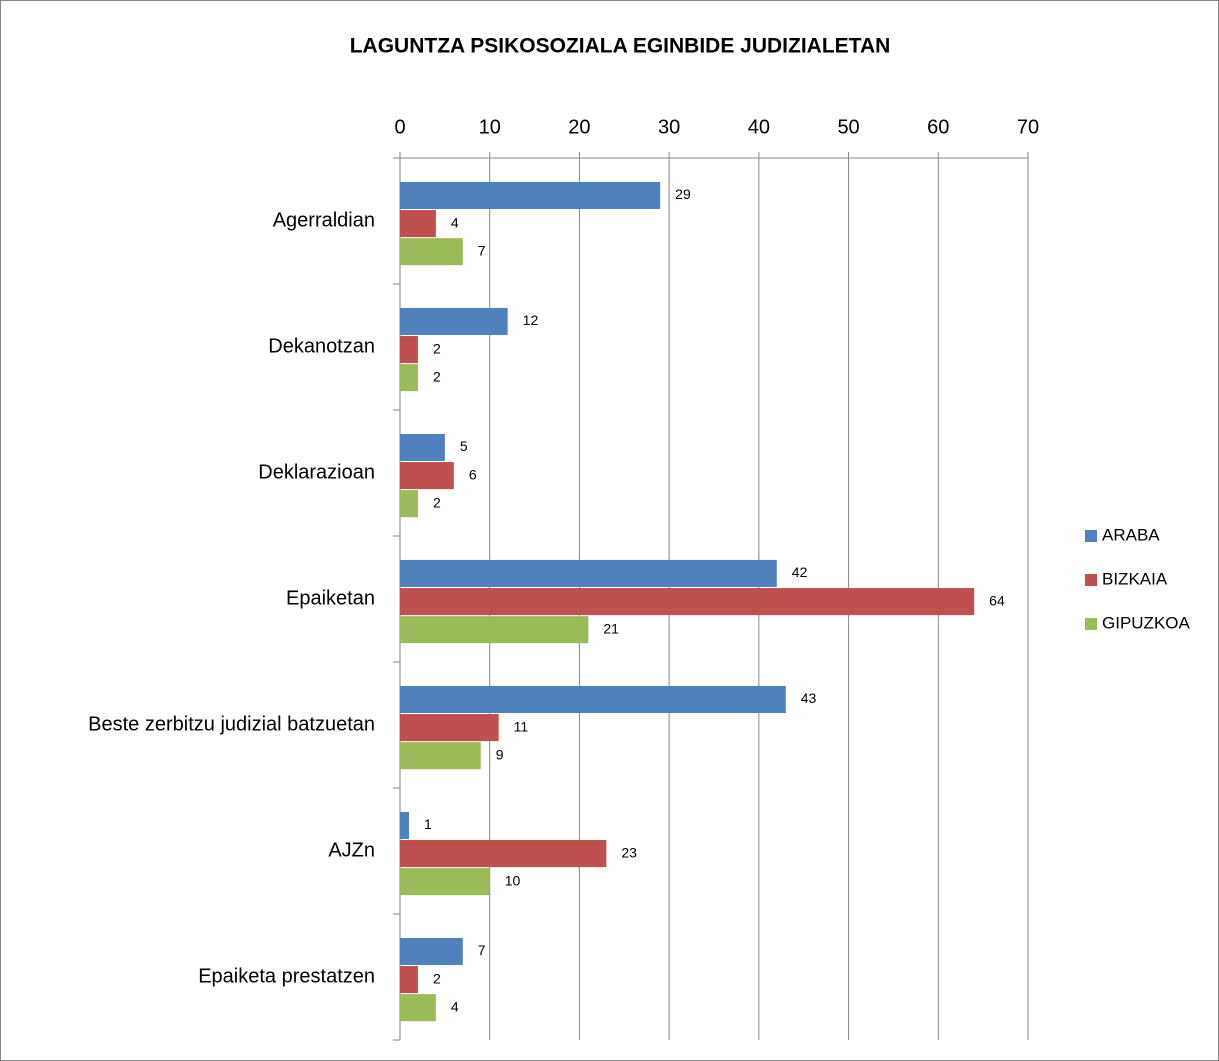 The width and height of the screenshot is (1219, 1061). I want to click on x-tick-label: 50, so click(848, 127).